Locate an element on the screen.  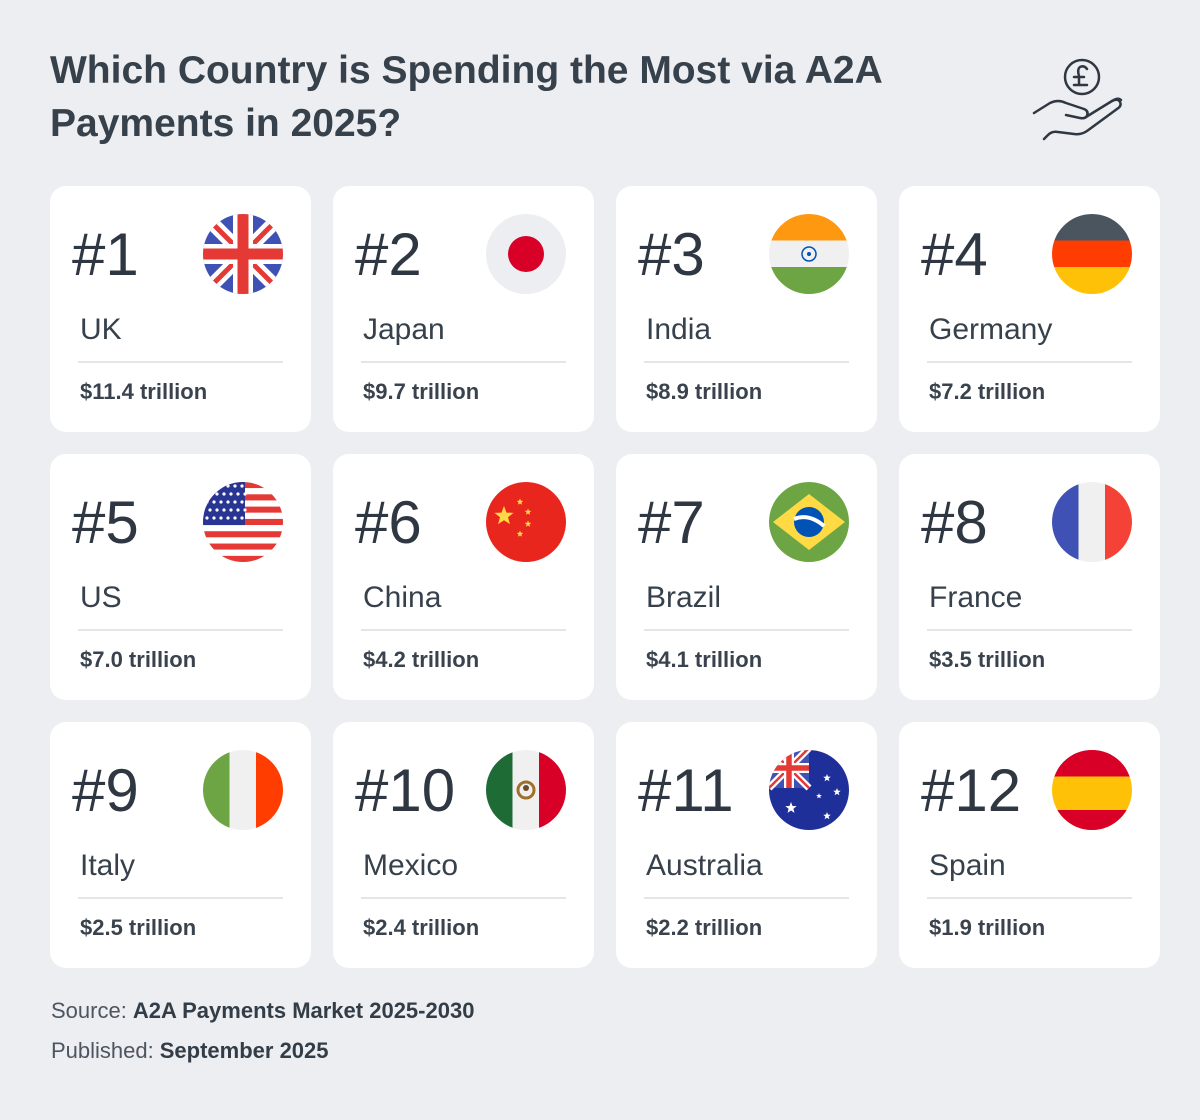
spending-value: $7.2 trillion is located at coordinates (987, 391).